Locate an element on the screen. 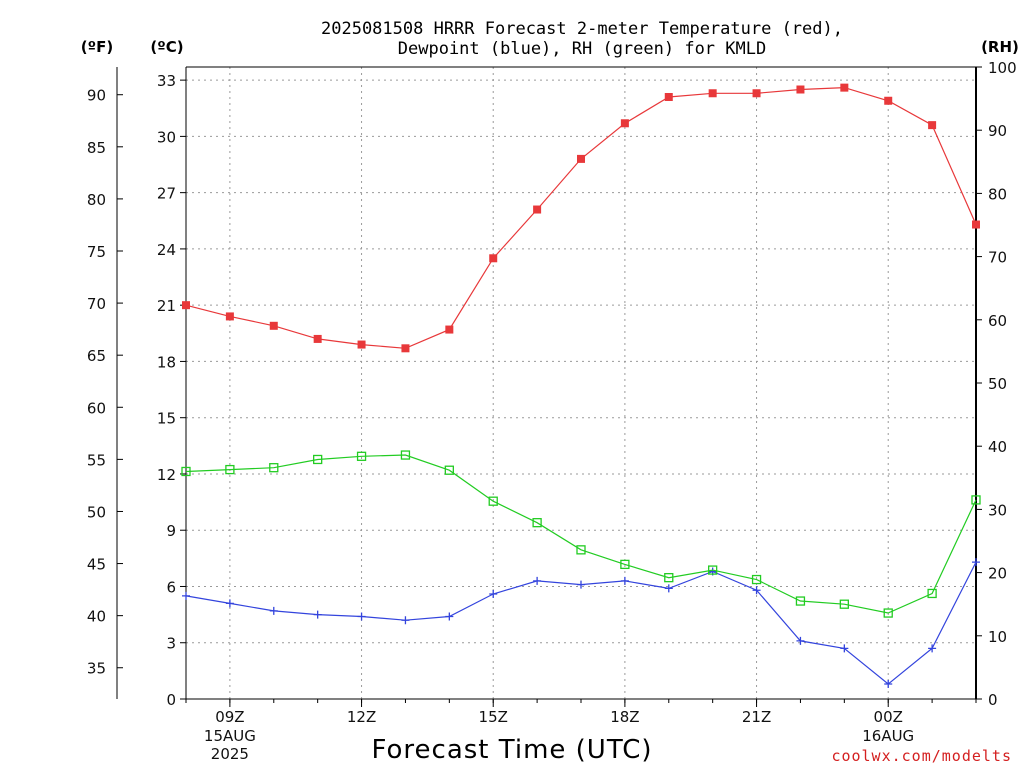  celsius-tick-label: 33 is located at coordinates (166, 81).